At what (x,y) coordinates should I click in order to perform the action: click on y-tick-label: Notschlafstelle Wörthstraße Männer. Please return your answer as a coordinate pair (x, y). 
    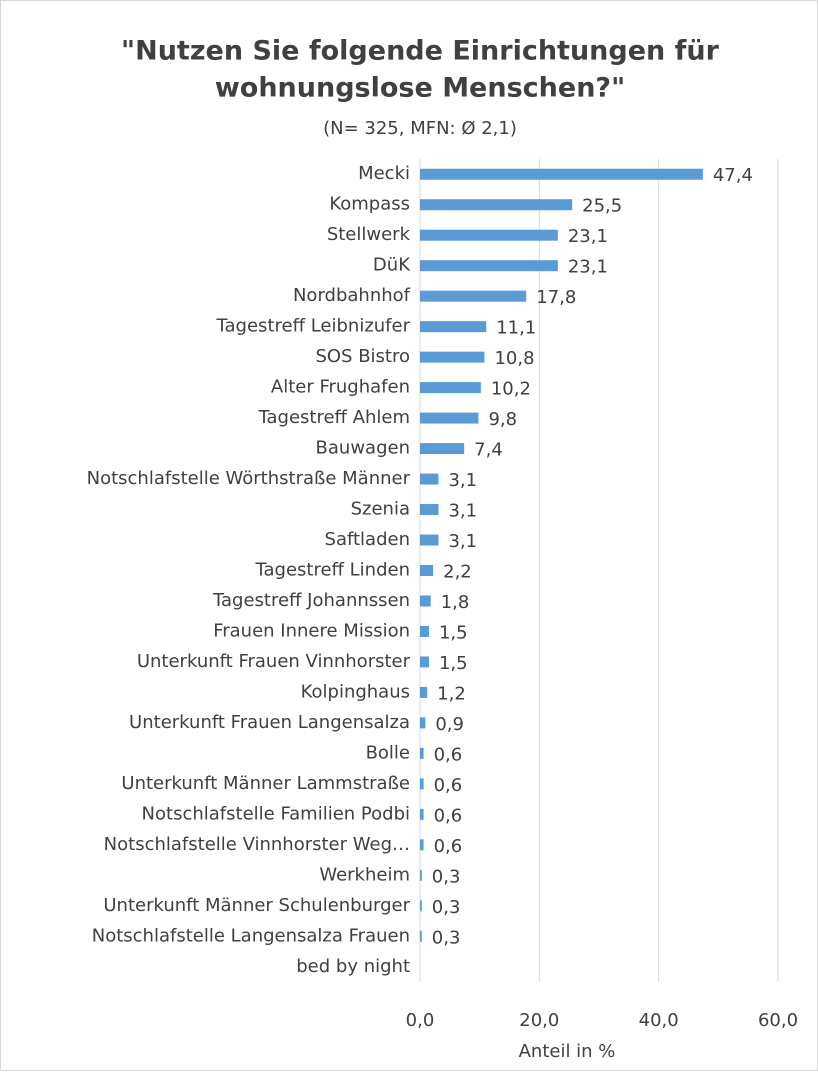
    Looking at the image, I should click on (249, 478).